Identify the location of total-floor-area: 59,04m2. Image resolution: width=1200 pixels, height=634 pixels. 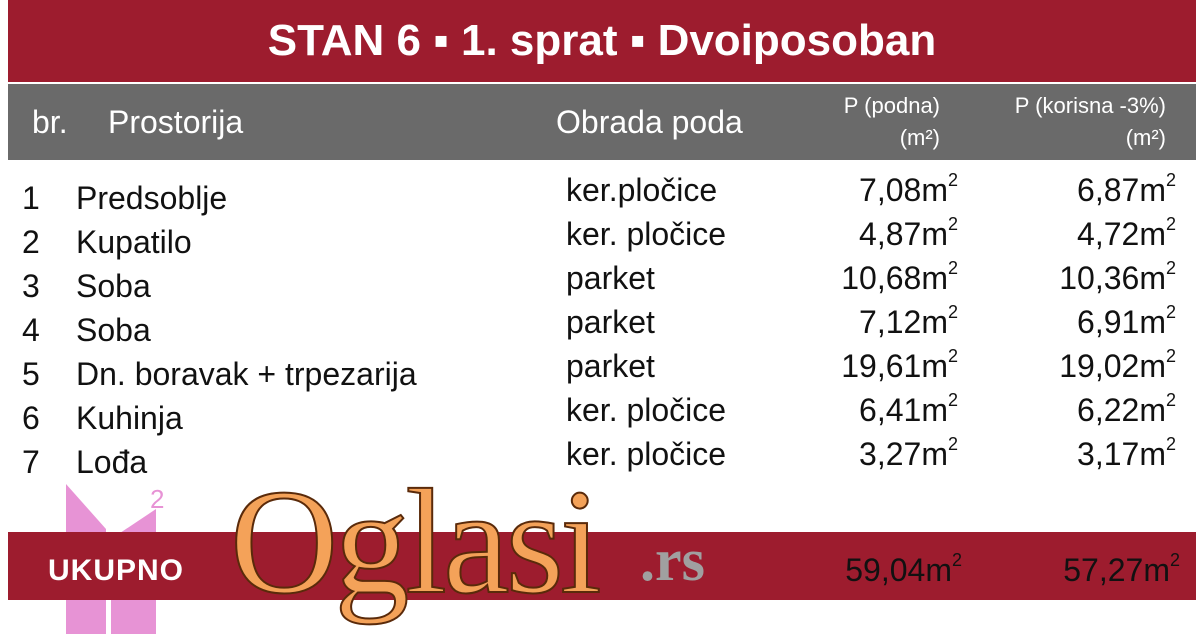
(903, 569).